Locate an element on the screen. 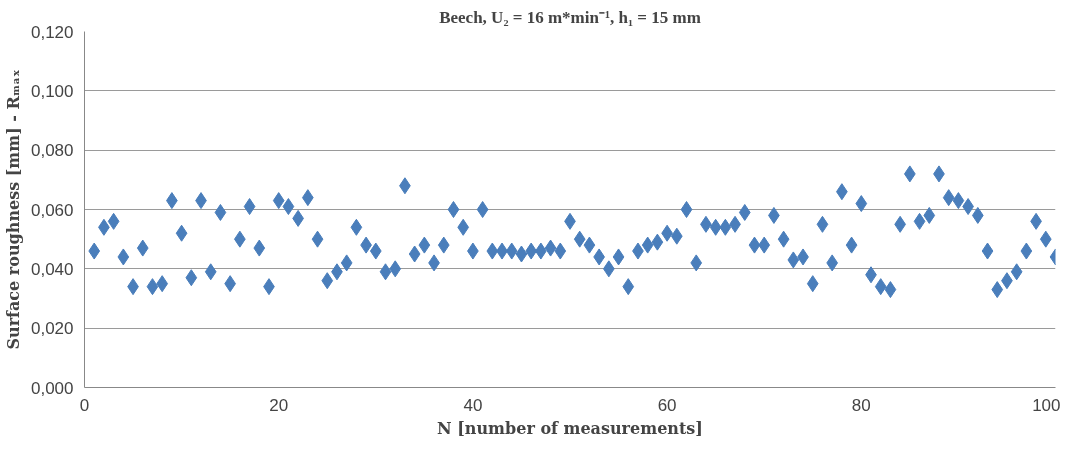 This screenshot has height=450, width=1074. x-tick-label: 100 is located at coordinates (1046, 405).